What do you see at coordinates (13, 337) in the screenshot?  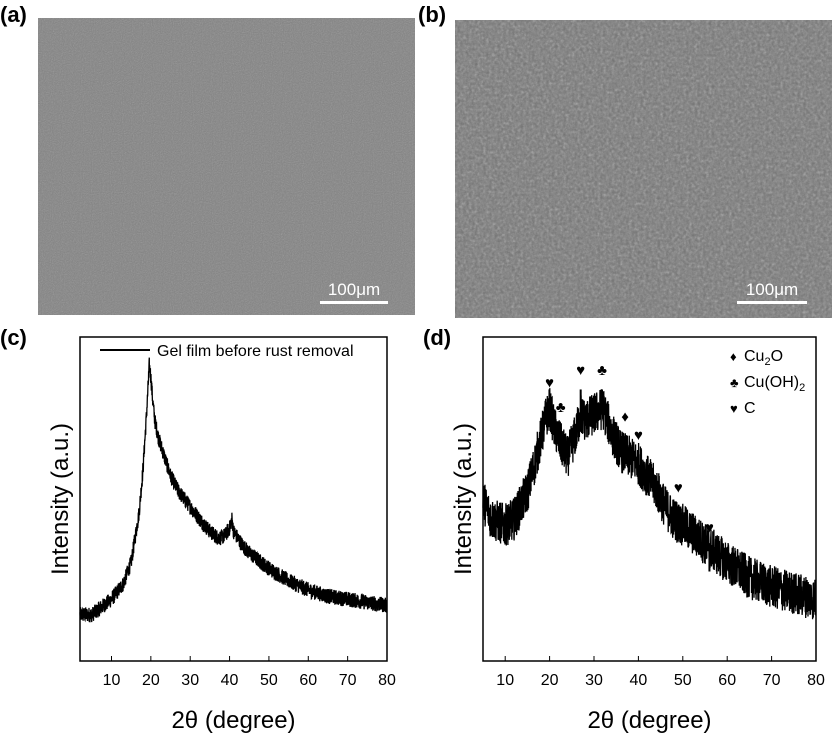 I see `panel-label-c: (c)` at bounding box center [13, 337].